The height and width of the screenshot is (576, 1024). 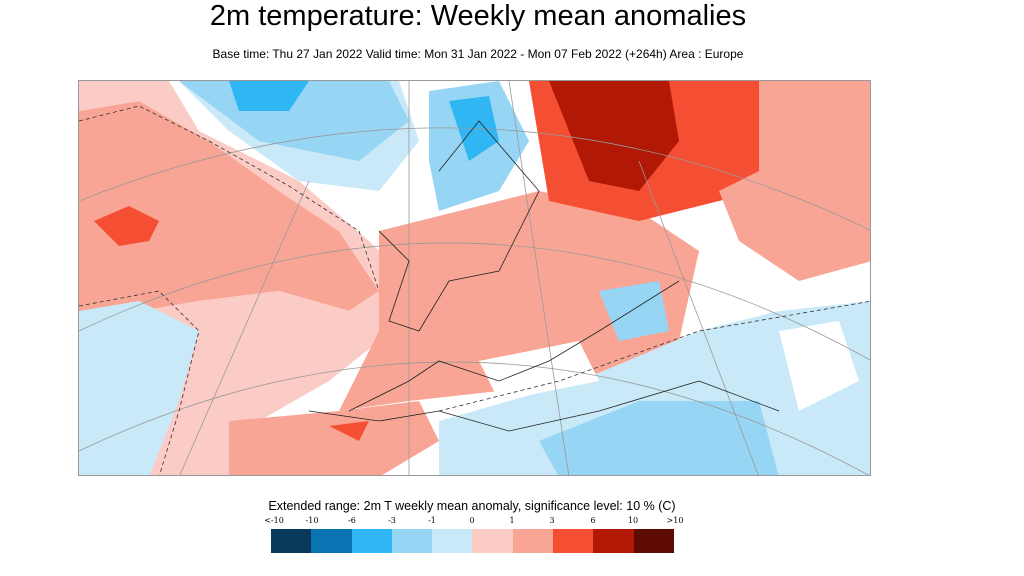 What do you see at coordinates (392, 520) in the screenshot?
I see `legend-label: -3` at bounding box center [392, 520].